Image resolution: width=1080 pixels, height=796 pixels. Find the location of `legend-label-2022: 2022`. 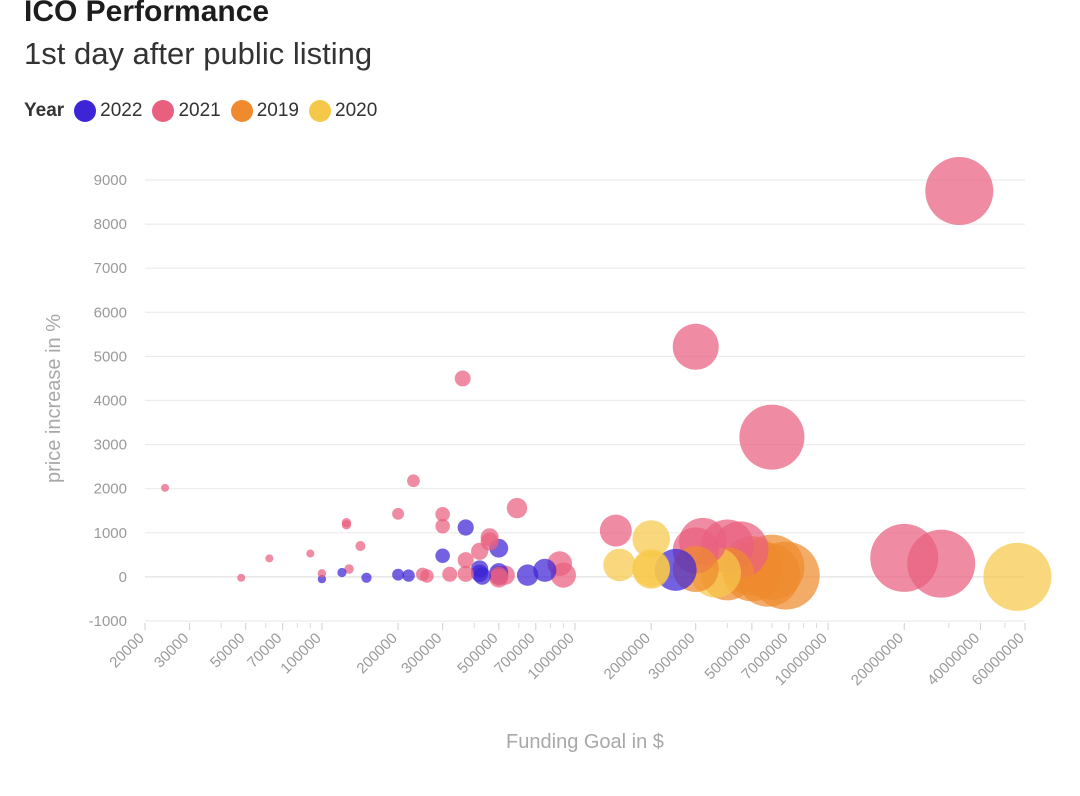

legend-label-2022: 2022 is located at coordinates (121, 110).